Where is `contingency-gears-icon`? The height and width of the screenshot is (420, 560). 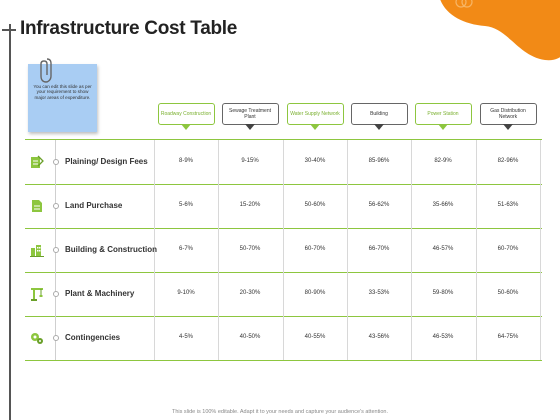 contingency-gears-icon is located at coordinates (37, 338).